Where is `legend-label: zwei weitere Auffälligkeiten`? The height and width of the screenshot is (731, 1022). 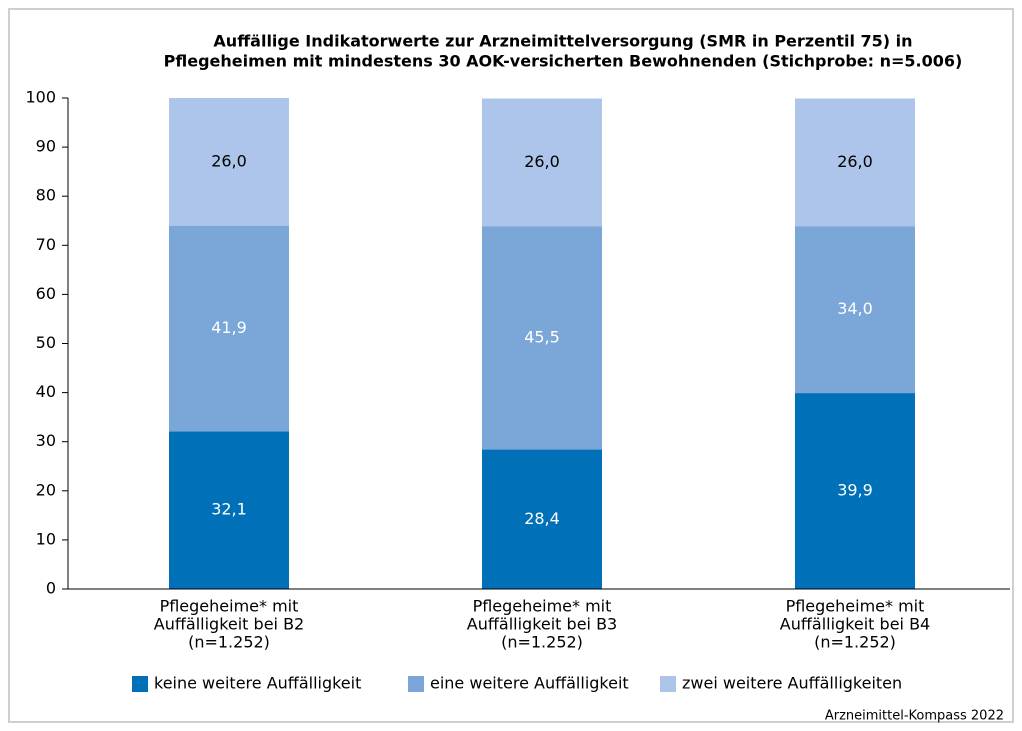 legend-label: zwei weitere Auffälligkeiten is located at coordinates (792, 683).